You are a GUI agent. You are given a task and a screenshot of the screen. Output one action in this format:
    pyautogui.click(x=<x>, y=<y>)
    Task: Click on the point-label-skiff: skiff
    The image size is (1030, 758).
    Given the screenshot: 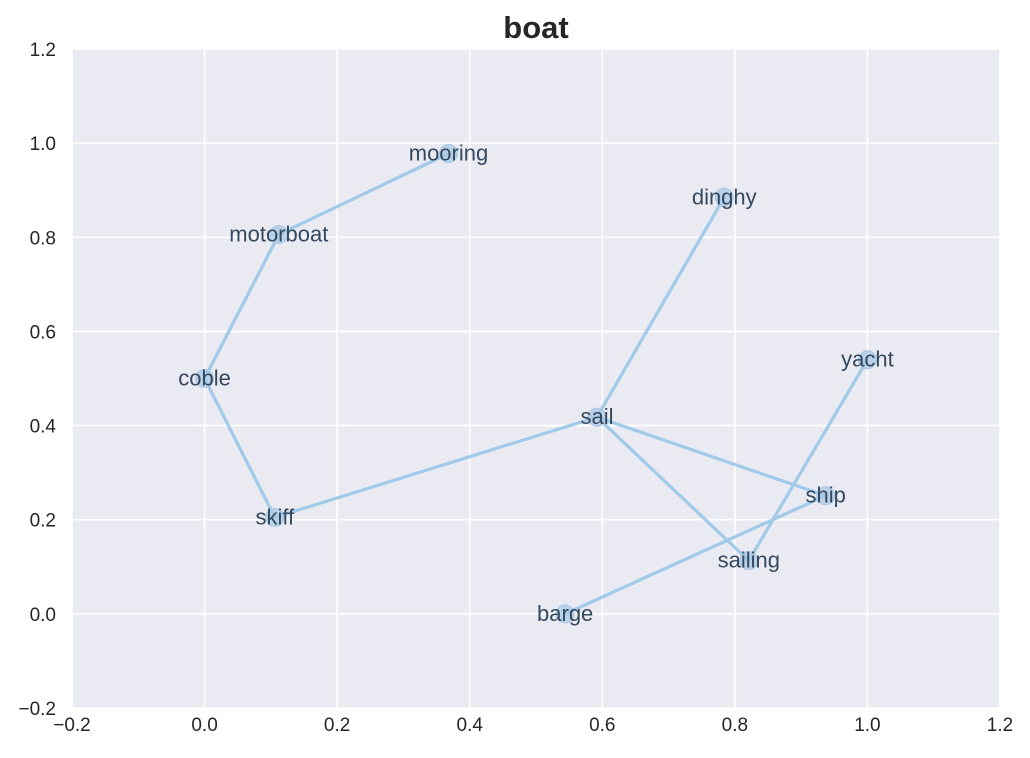 What is the action you would take?
    pyautogui.click(x=275, y=516)
    